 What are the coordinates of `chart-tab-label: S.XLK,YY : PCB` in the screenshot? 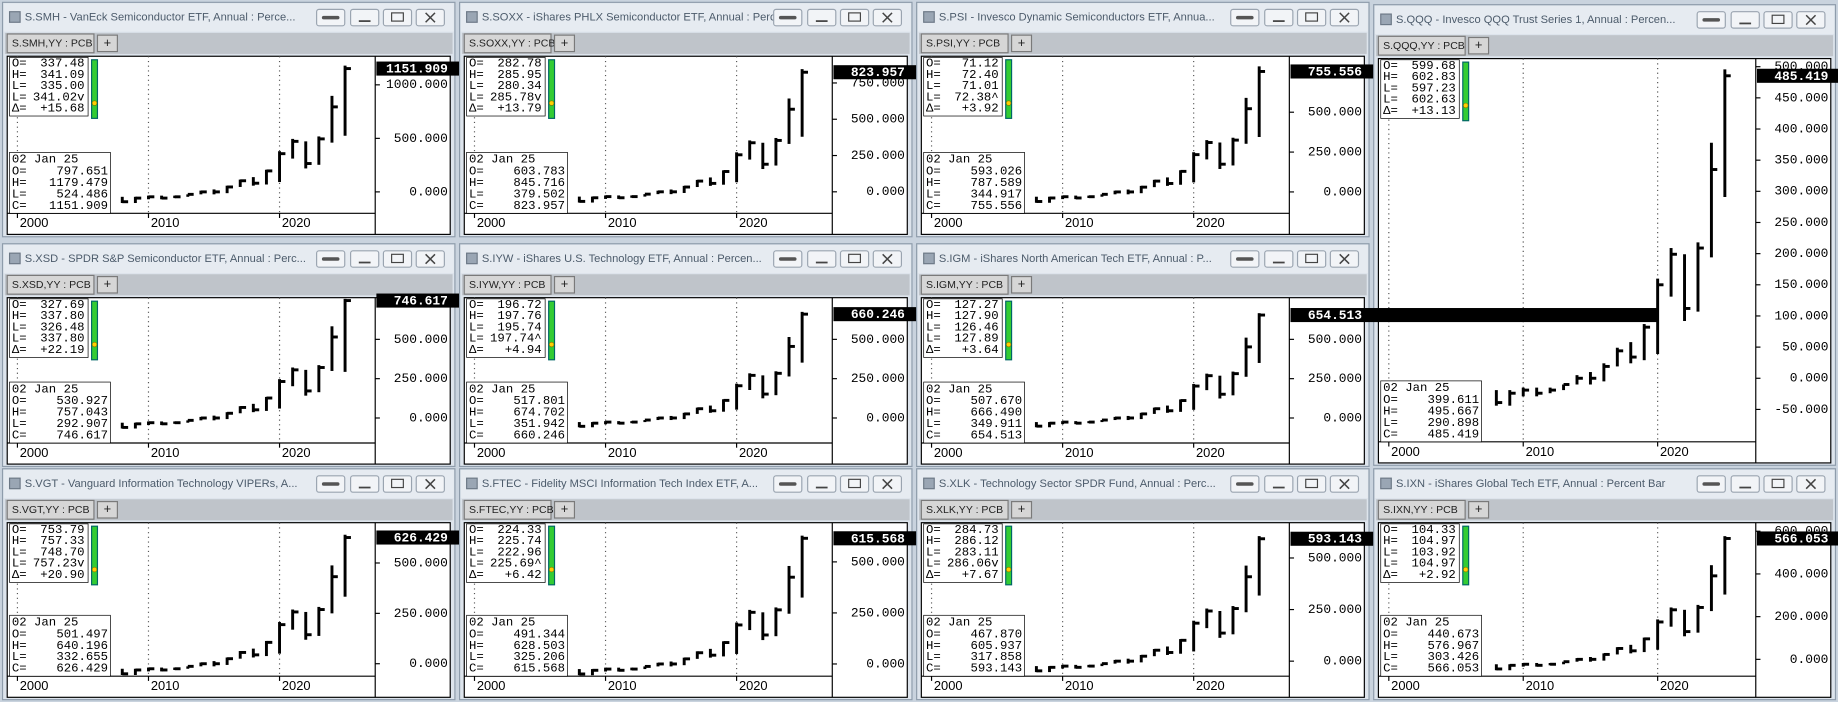 It's located at (964, 510).